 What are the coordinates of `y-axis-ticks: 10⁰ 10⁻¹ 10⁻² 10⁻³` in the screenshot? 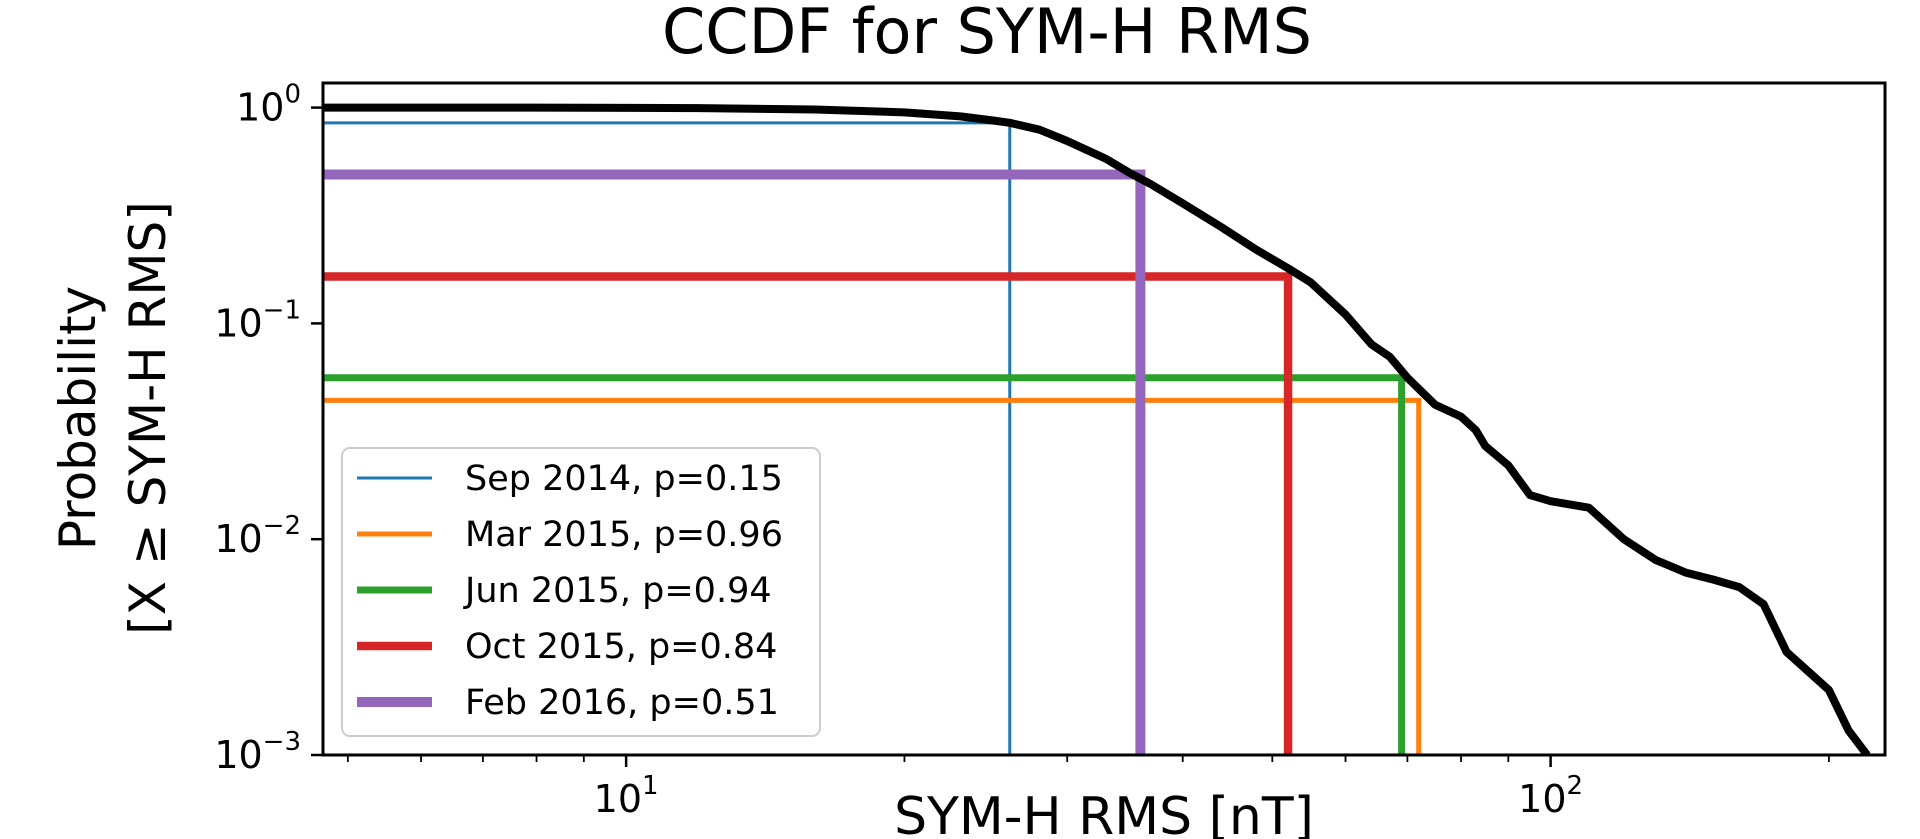 It's located at (268, 428).